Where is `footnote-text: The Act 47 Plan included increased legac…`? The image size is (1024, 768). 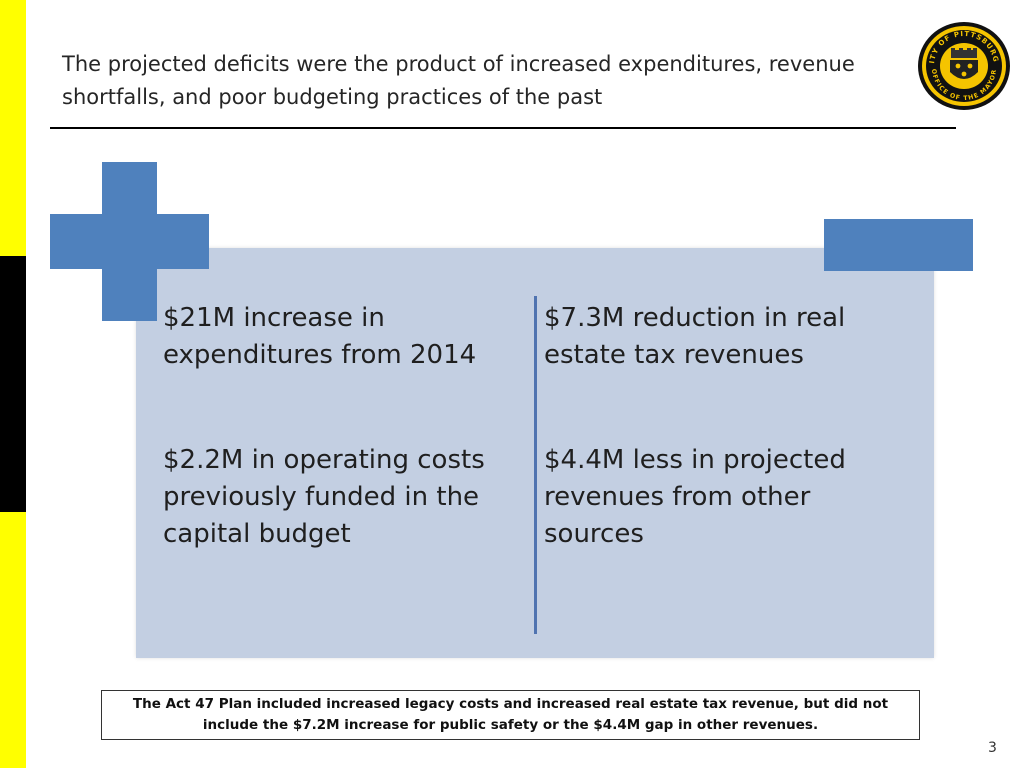
footnote-text: The Act 47 Plan included increased legac… is located at coordinates (510, 714).